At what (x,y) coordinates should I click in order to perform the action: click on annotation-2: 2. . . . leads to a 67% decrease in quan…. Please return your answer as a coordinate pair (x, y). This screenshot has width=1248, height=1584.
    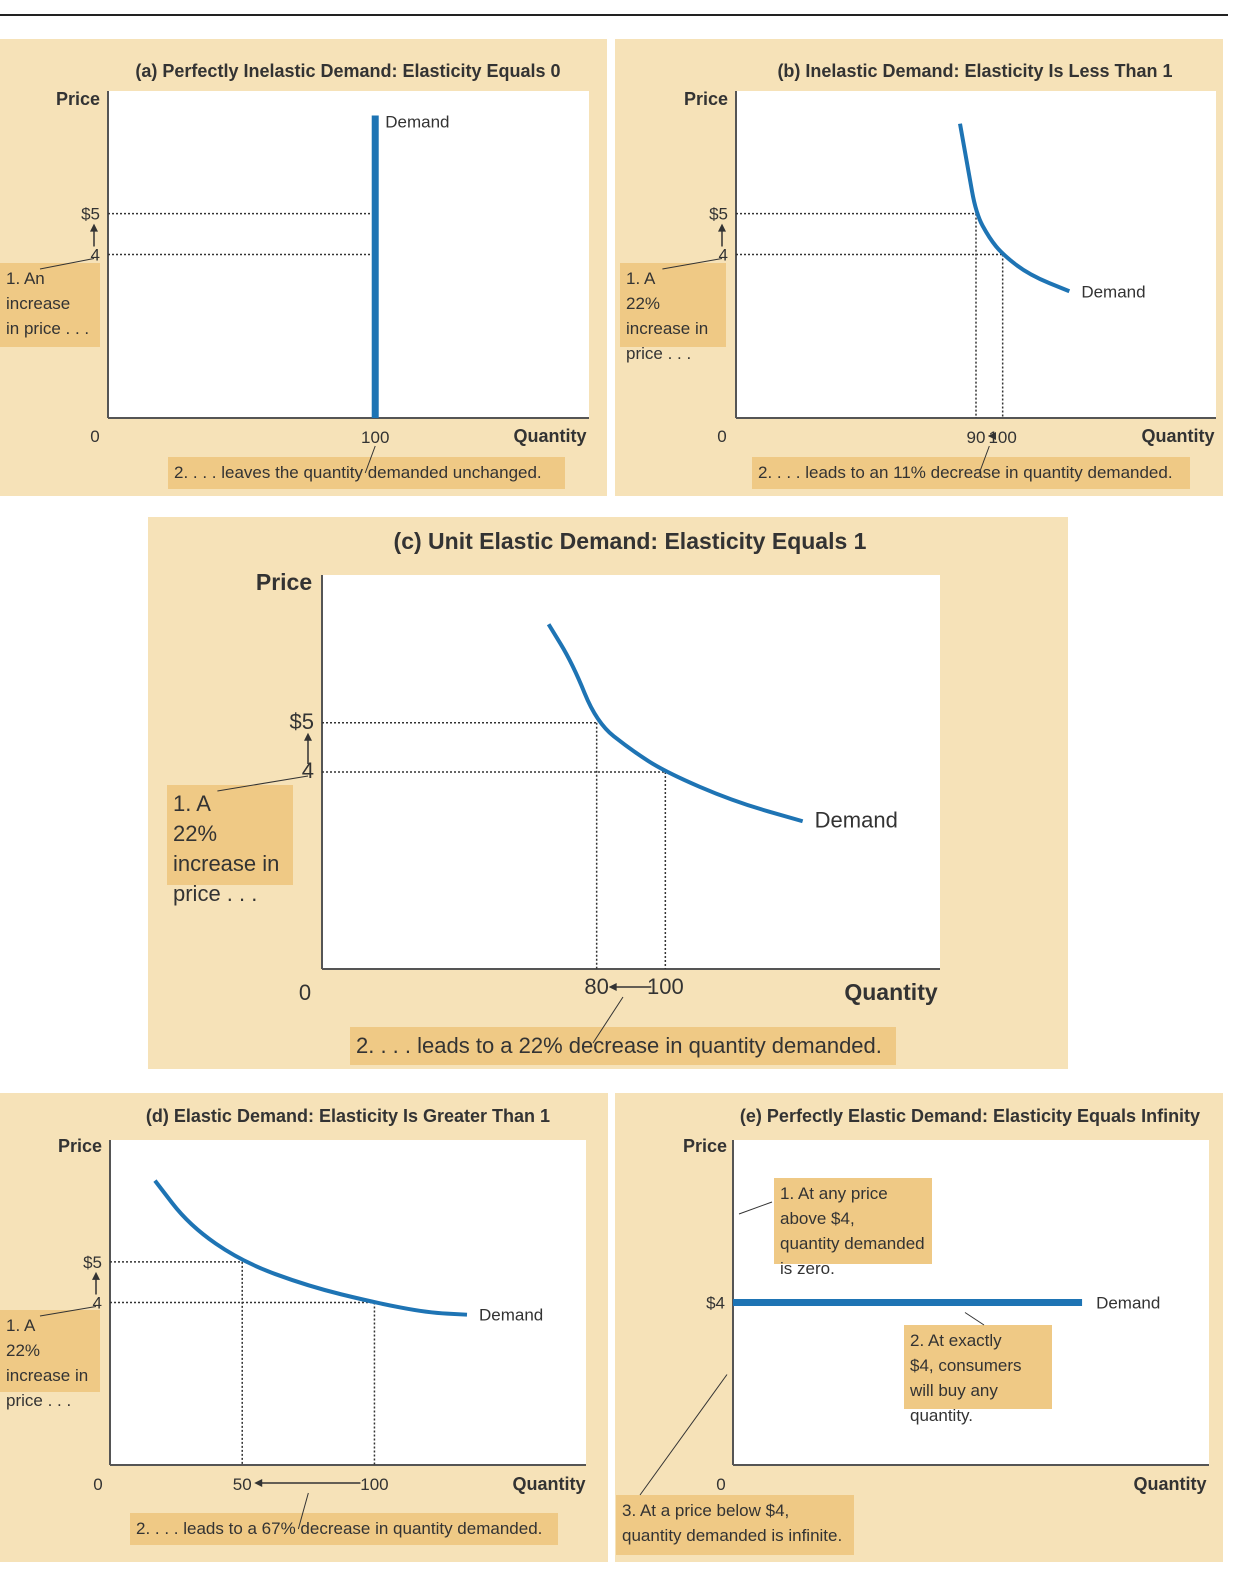
    Looking at the image, I should click on (344, 1529).